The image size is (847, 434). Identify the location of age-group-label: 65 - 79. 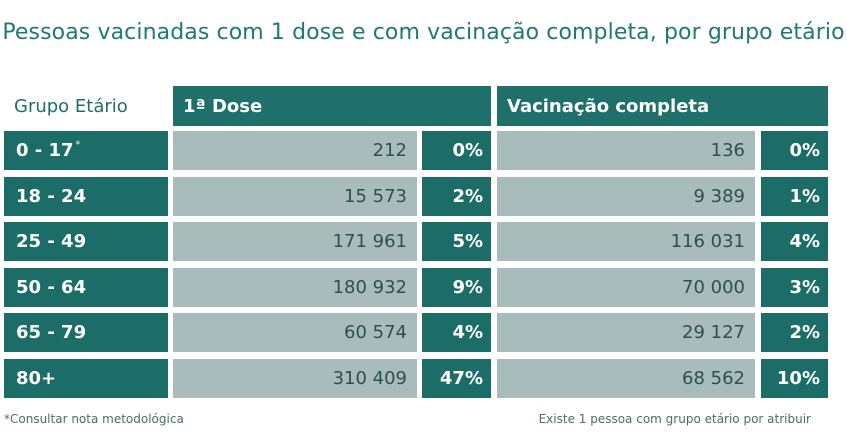
(51, 332).